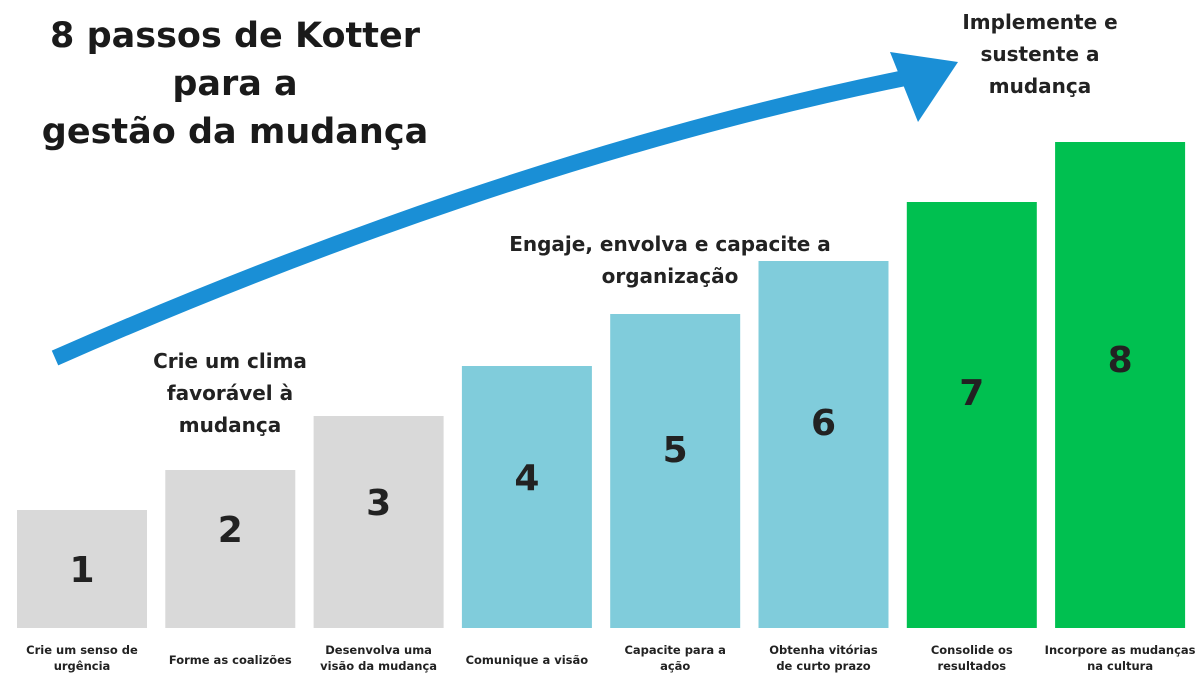  What do you see at coordinates (924, 87) in the screenshot?
I see `arrow-head` at bounding box center [924, 87].